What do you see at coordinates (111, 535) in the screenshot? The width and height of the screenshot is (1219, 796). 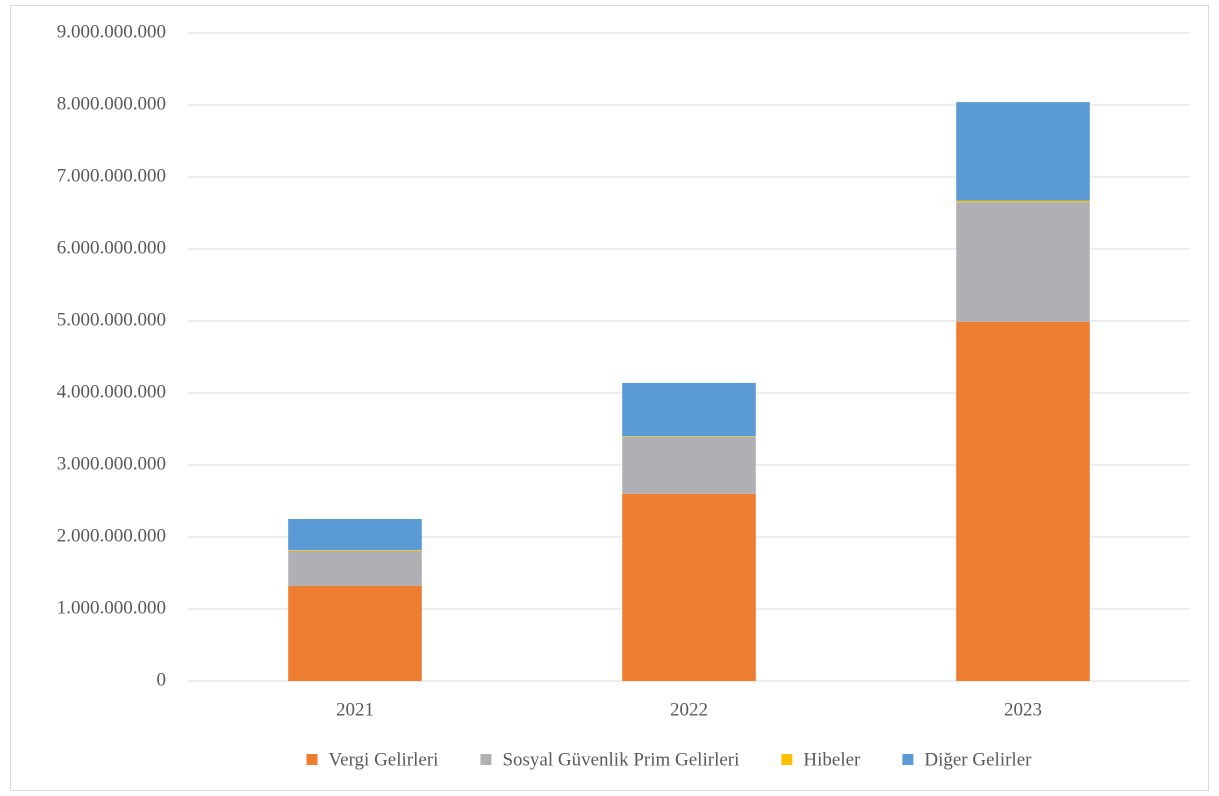 I see `y-tick-label: 2.000.000.000` at bounding box center [111, 535].